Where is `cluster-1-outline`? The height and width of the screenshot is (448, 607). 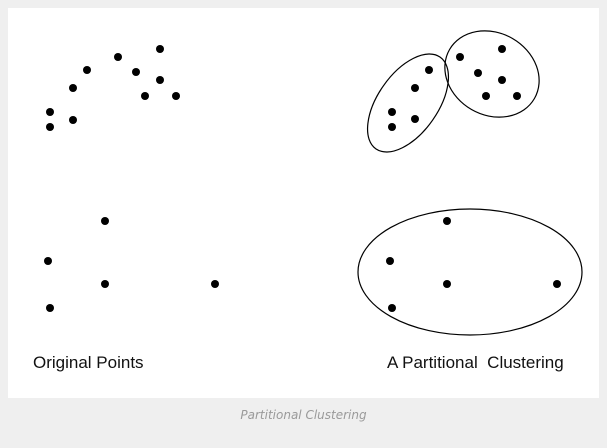
cluster-1-outline is located at coordinates (408, 103).